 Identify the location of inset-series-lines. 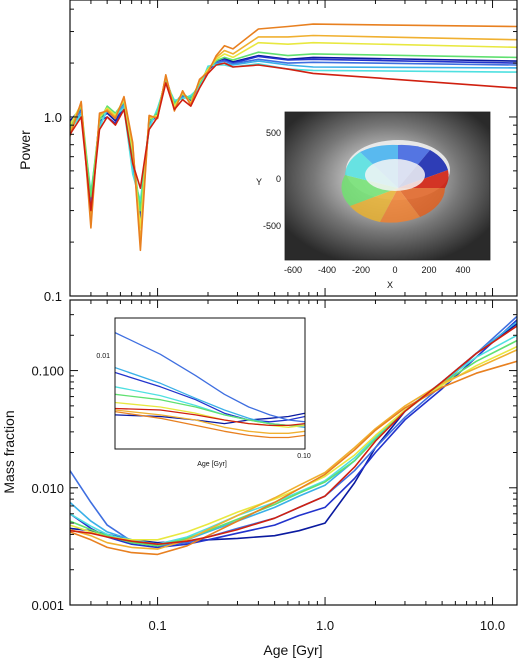
(210, 385).